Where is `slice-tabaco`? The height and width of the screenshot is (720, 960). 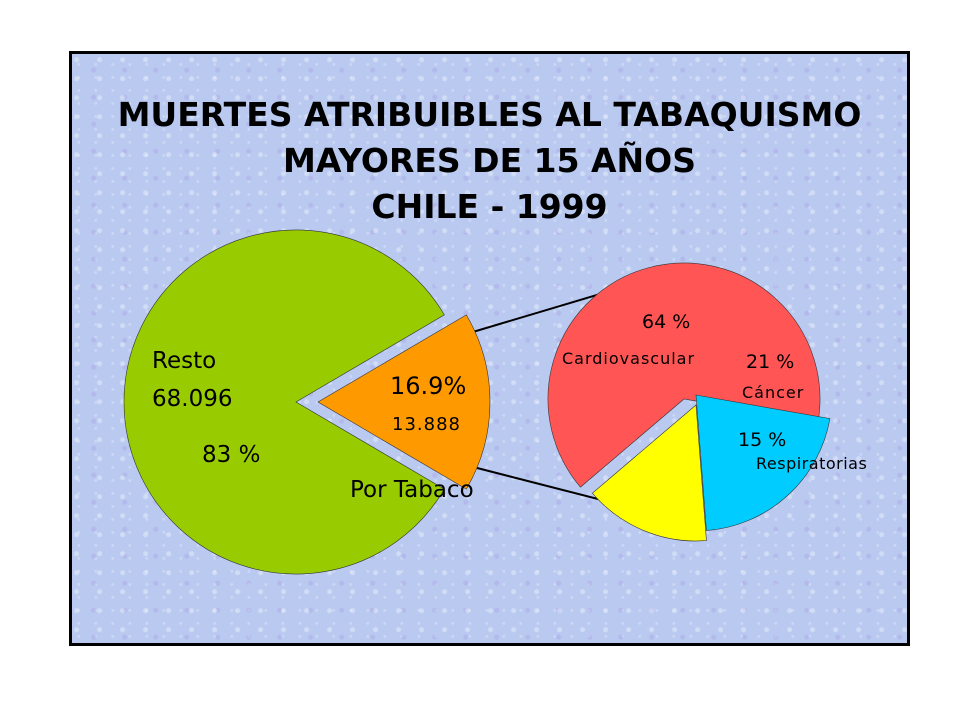 slice-tabaco is located at coordinates (404, 402).